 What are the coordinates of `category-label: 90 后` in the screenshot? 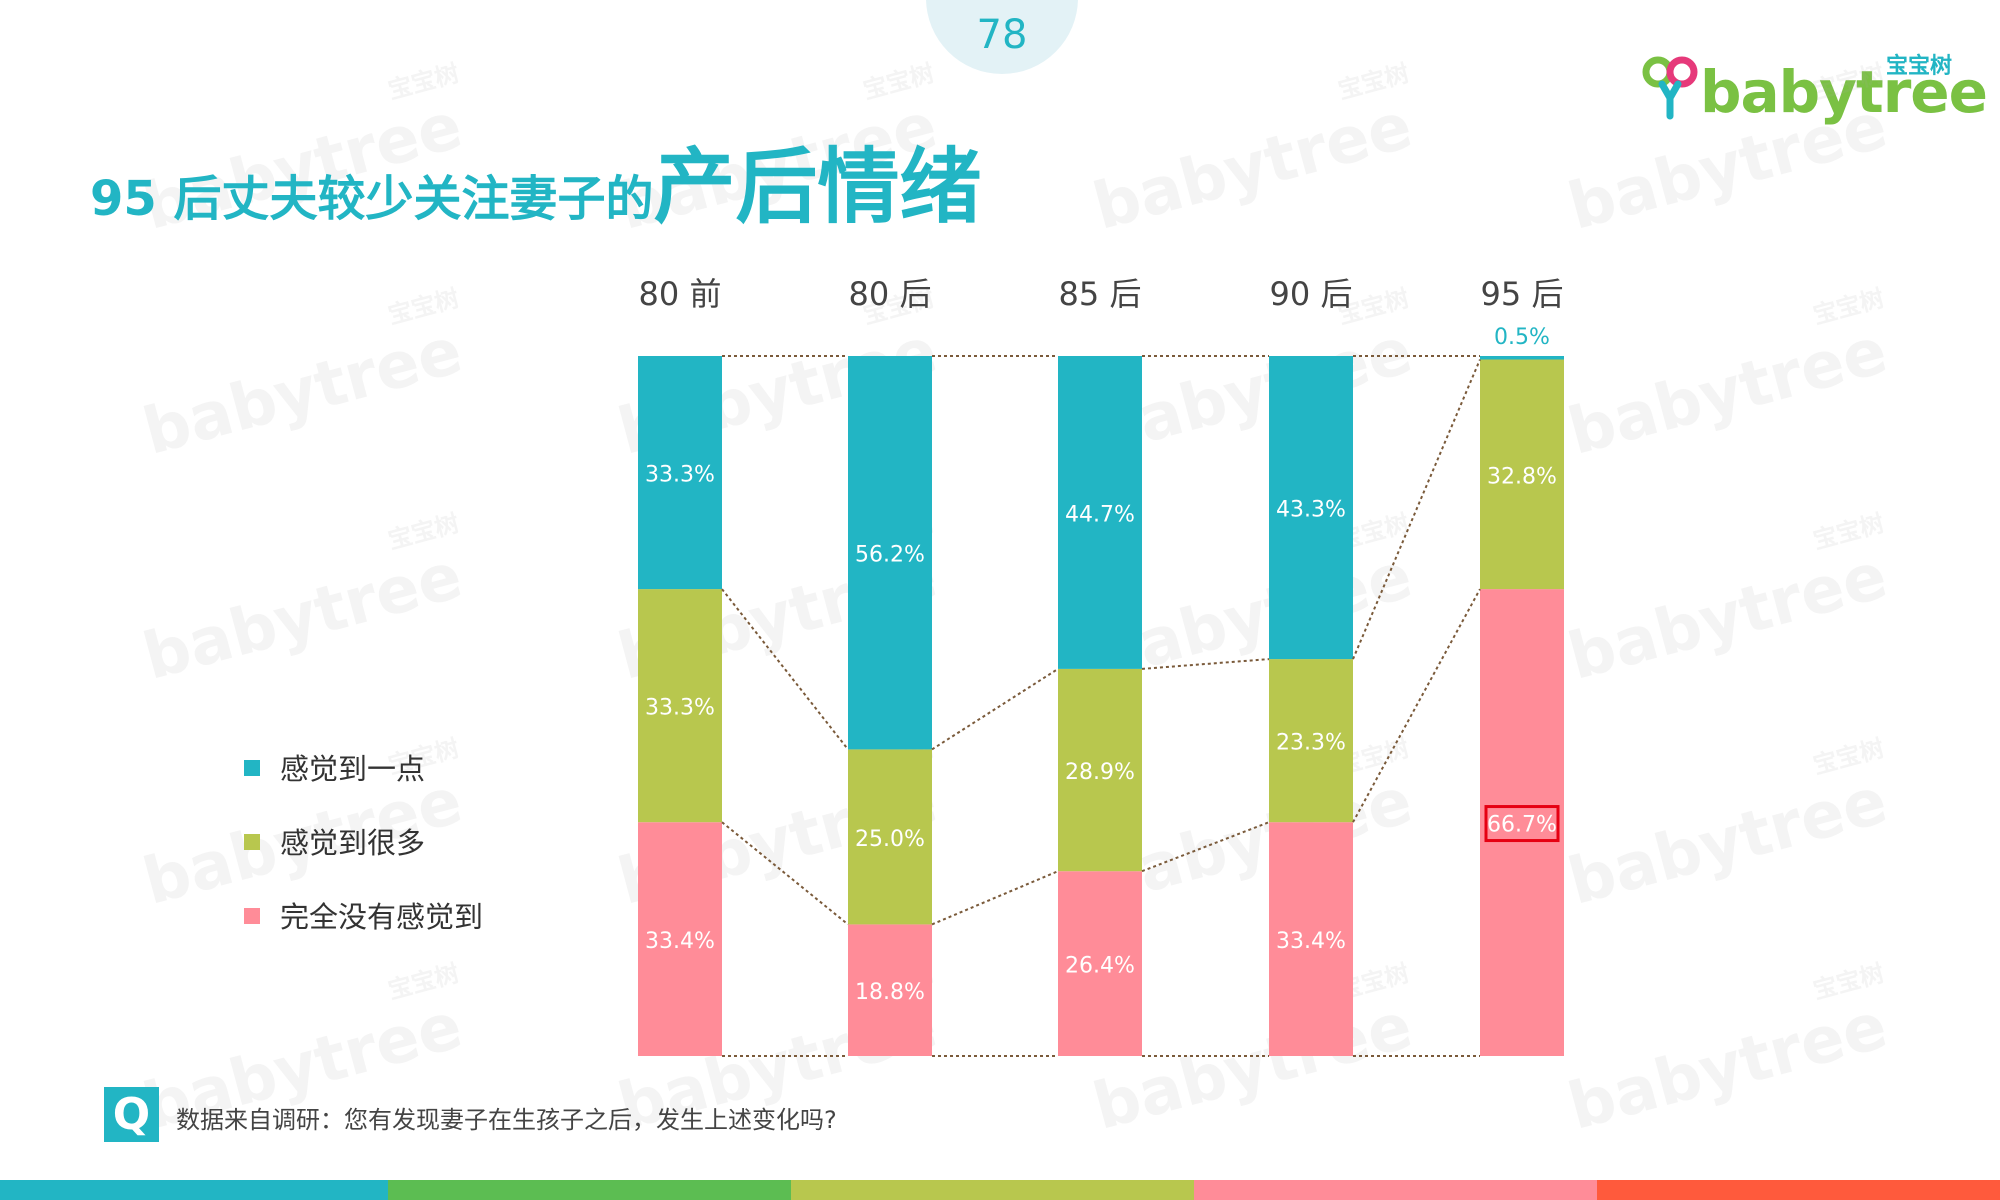 It's located at (1311, 294).